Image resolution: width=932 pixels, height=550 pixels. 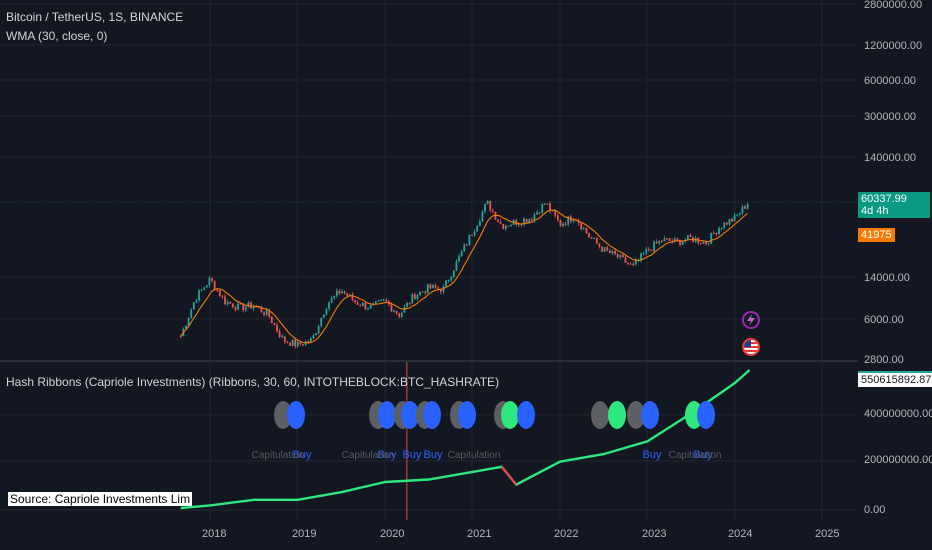 What do you see at coordinates (876, 235) in the screenshot?
I see `wma-value-badge: 41975` at bounding box center [876, 235].